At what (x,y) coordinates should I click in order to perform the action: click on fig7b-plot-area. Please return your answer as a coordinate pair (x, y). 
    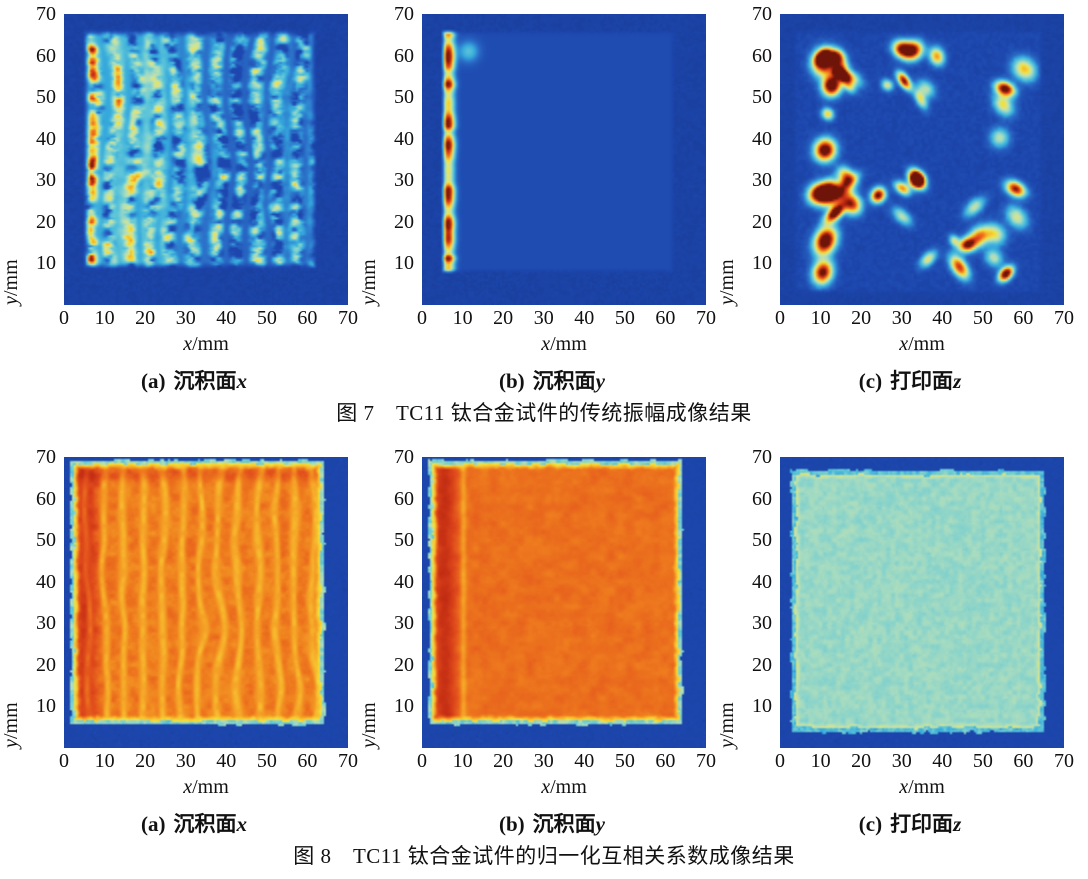
    Looking at the image, I should click on (564, 159).